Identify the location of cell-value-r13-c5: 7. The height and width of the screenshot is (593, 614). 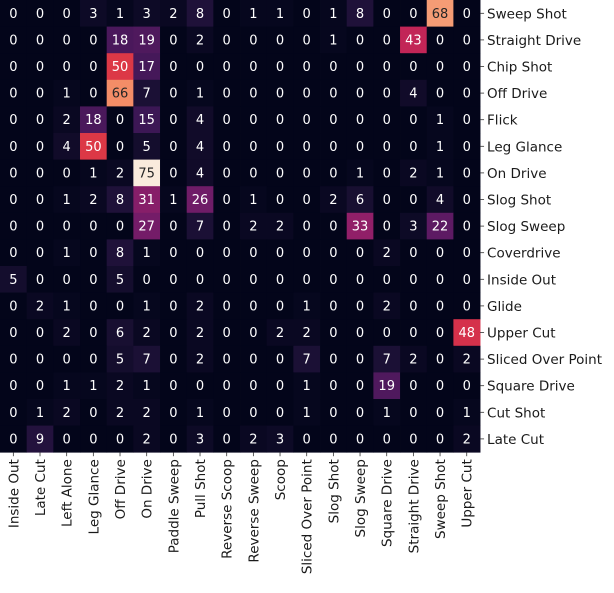
(147, 360).